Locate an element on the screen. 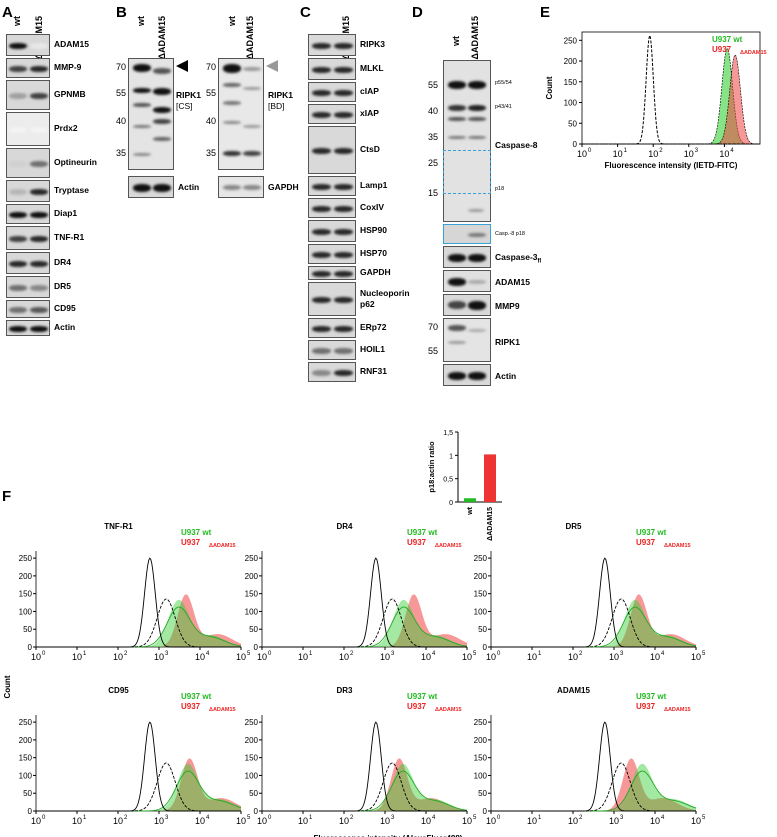 This screenshot has width=777, height=837. ripk1-cs-sub: [CS] is located at coordinates (184, 106).